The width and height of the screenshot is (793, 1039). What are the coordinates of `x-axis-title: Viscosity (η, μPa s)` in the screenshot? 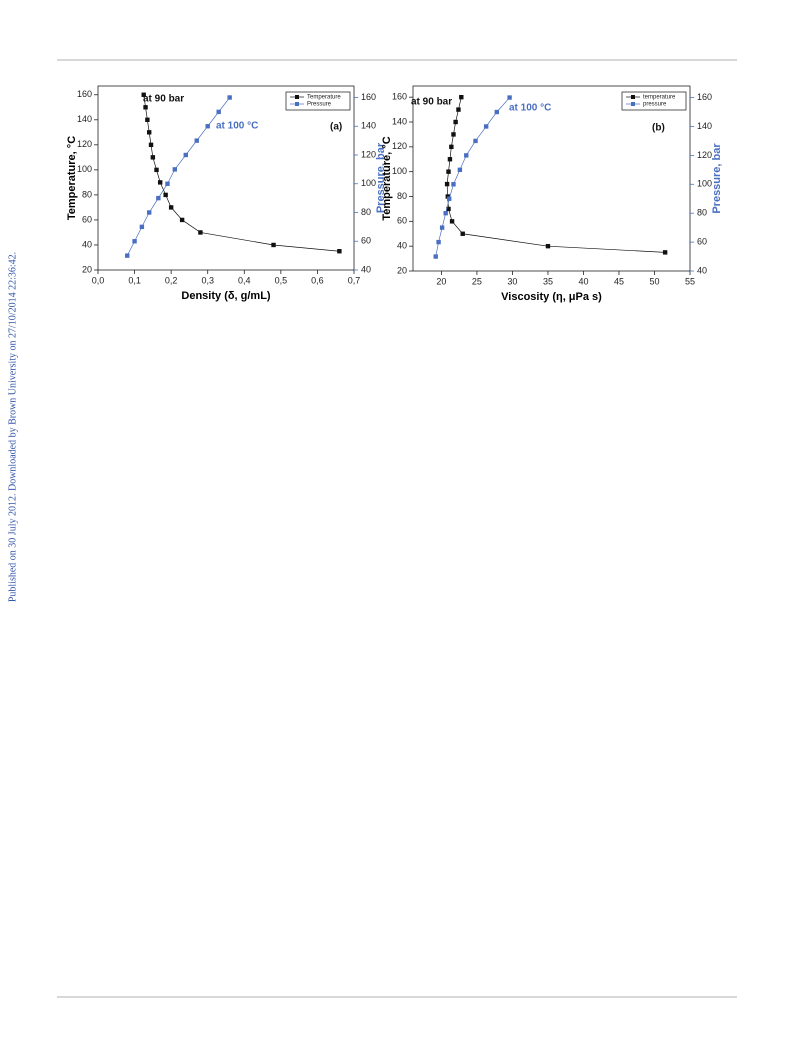 It's located at (551, 297).